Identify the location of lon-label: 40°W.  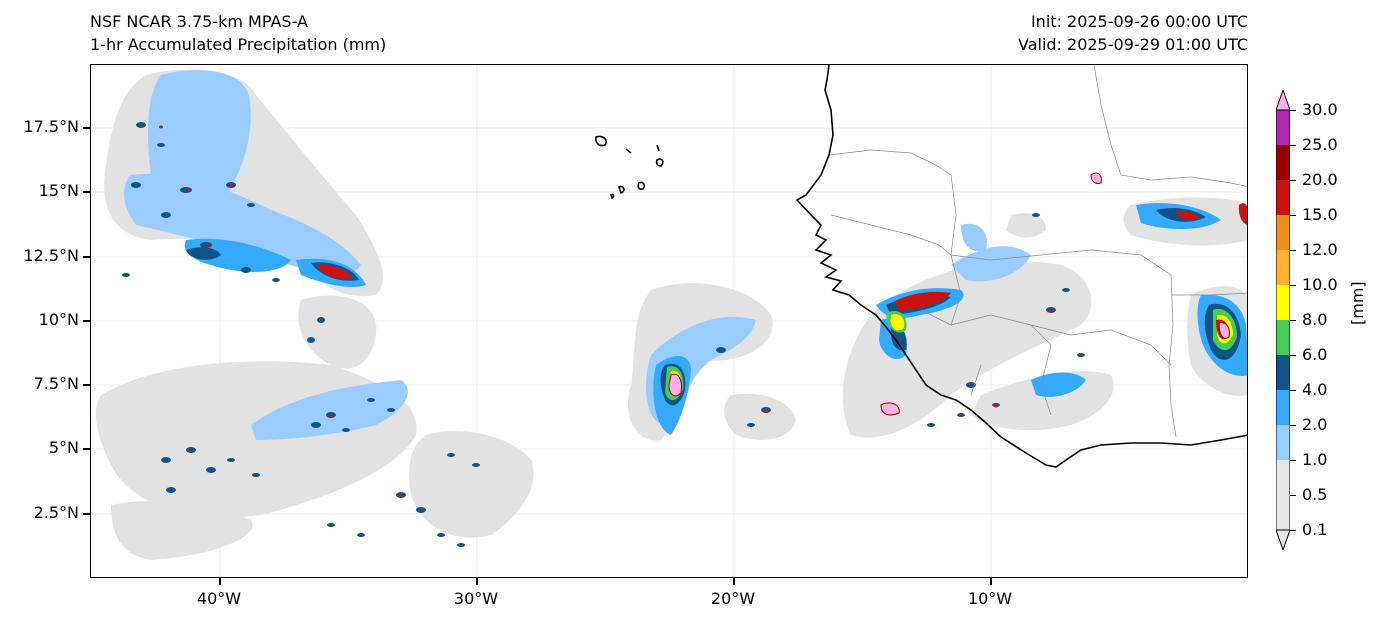
(219, 598).